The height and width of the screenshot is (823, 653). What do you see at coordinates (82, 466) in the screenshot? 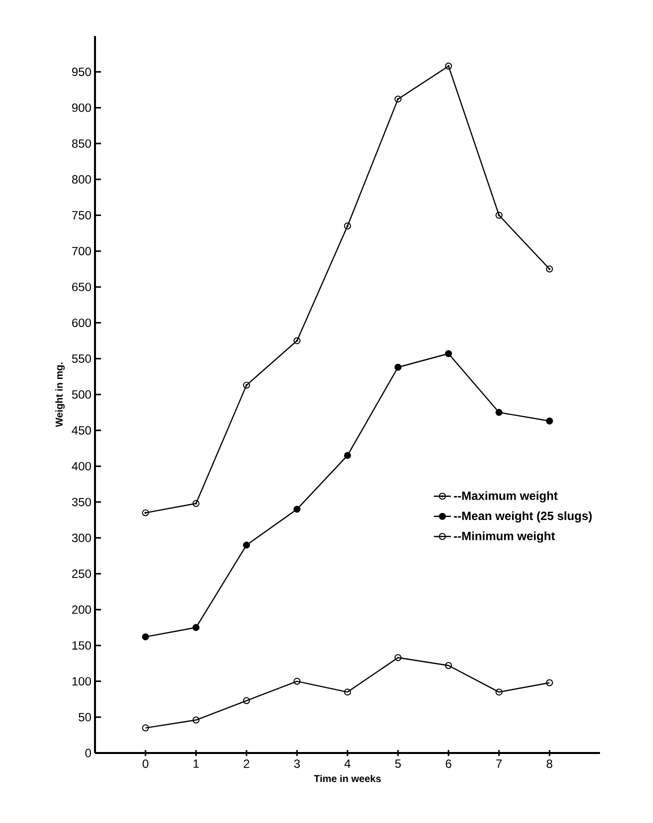
I see `y-tick-label: 400` at bounding box center [82, 466].